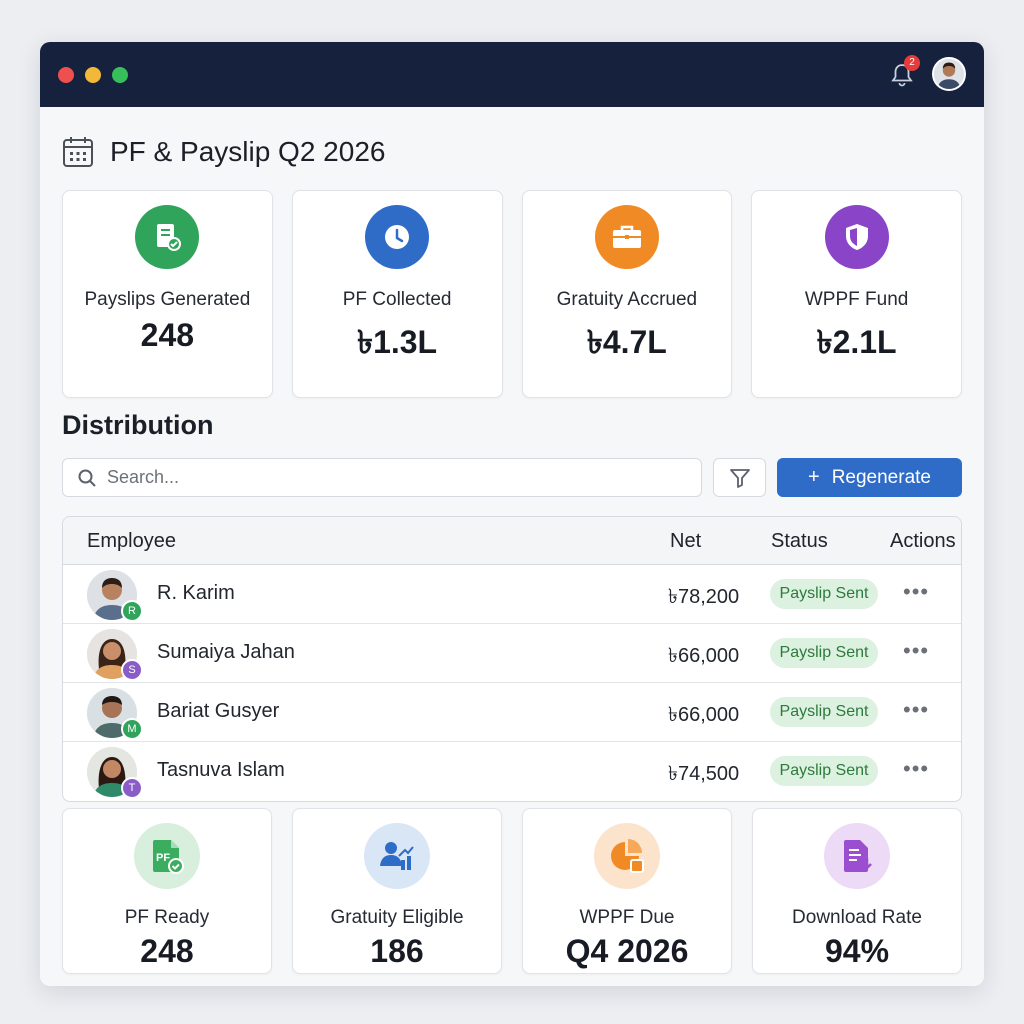 The image size is (1024, 1024). I want to click on kpi-card-gratuity-accrued: Gratuity Accrued ৳4.7L, so click(627, 294).